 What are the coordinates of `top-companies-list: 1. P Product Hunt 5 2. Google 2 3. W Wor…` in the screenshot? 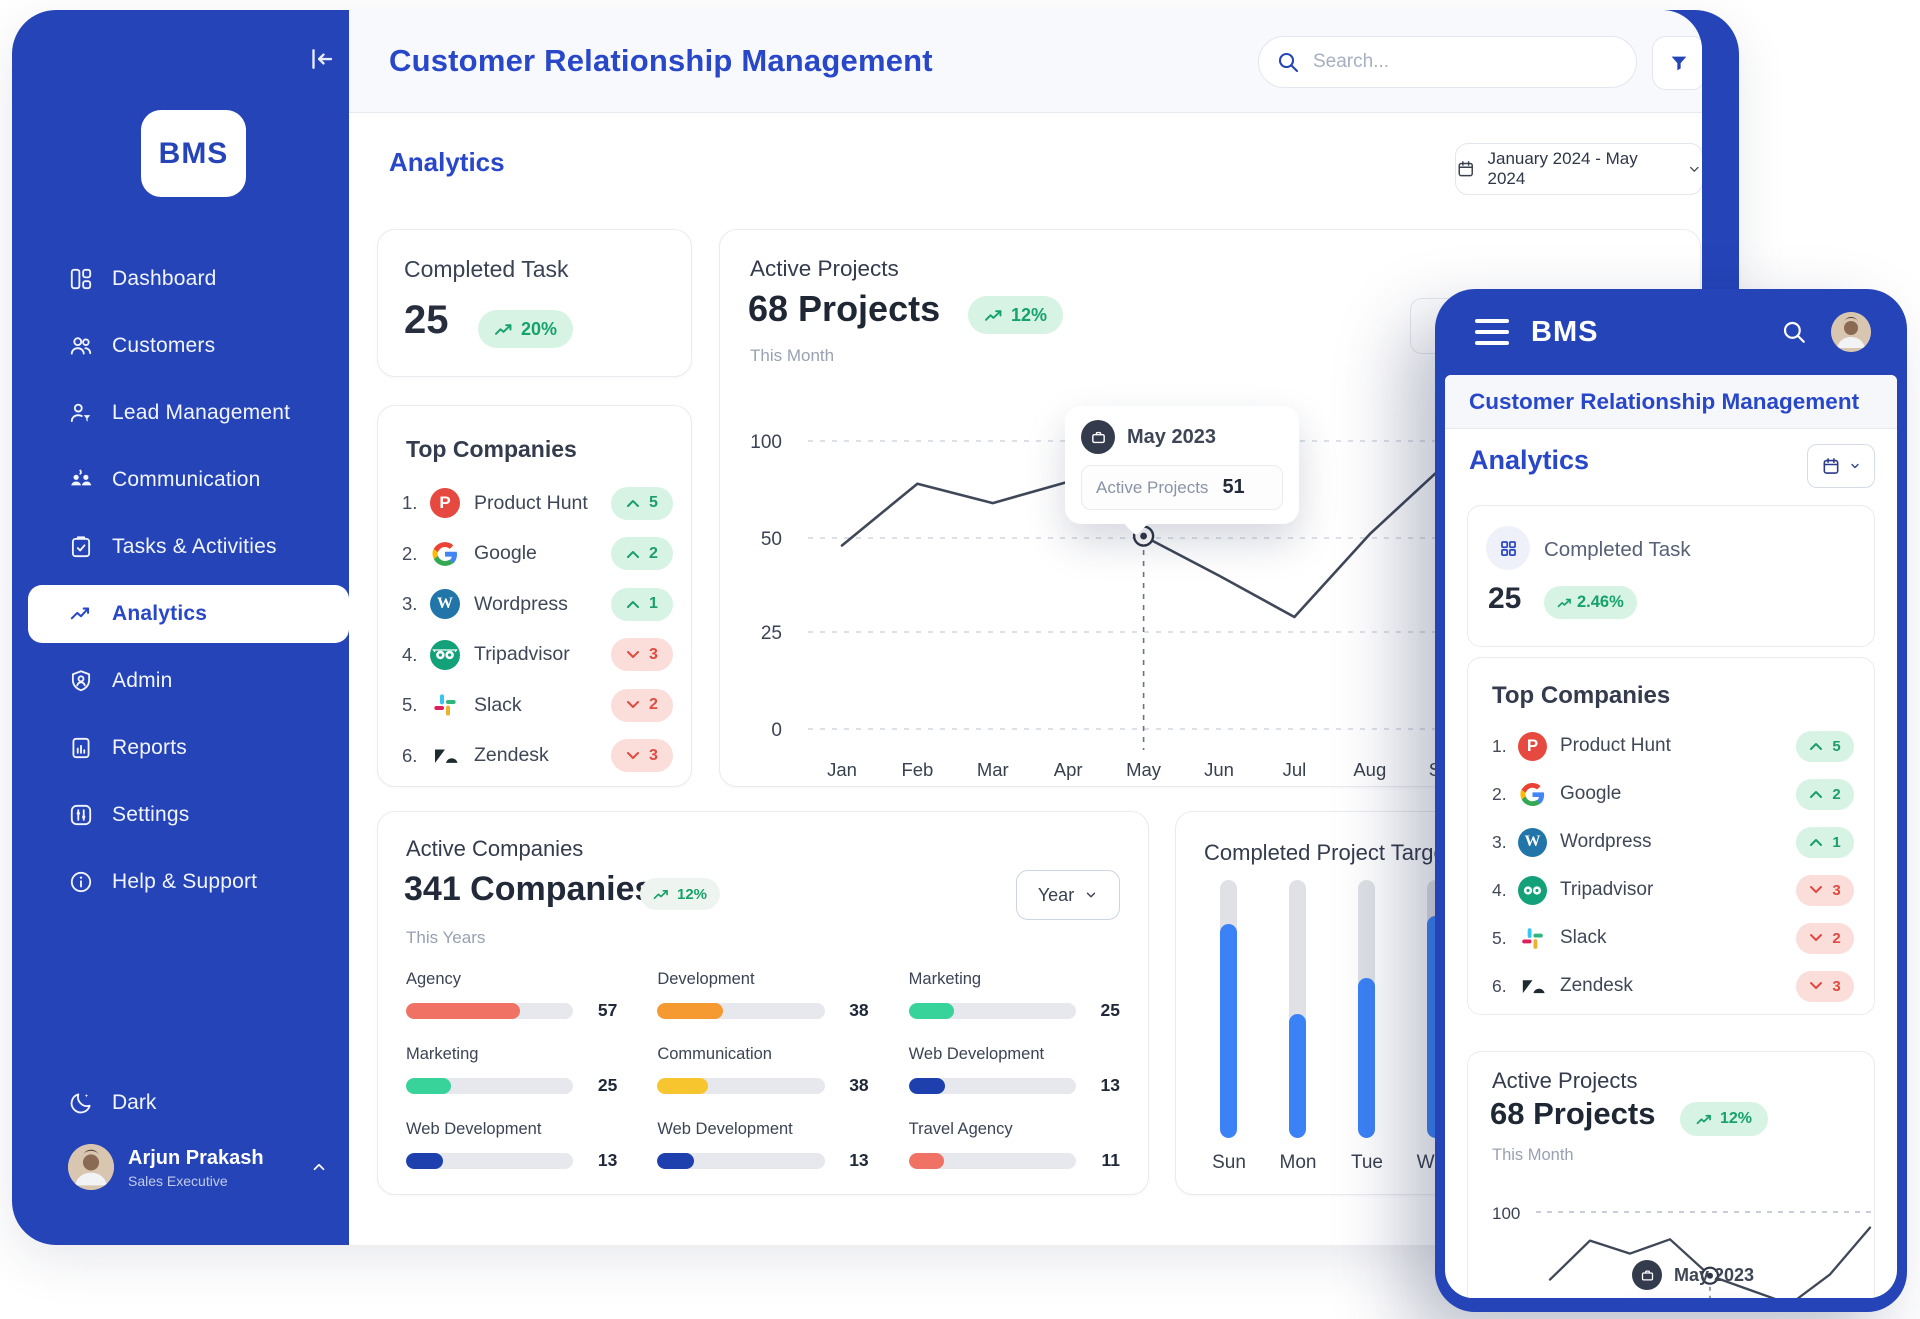 It's located at (1673, 866).